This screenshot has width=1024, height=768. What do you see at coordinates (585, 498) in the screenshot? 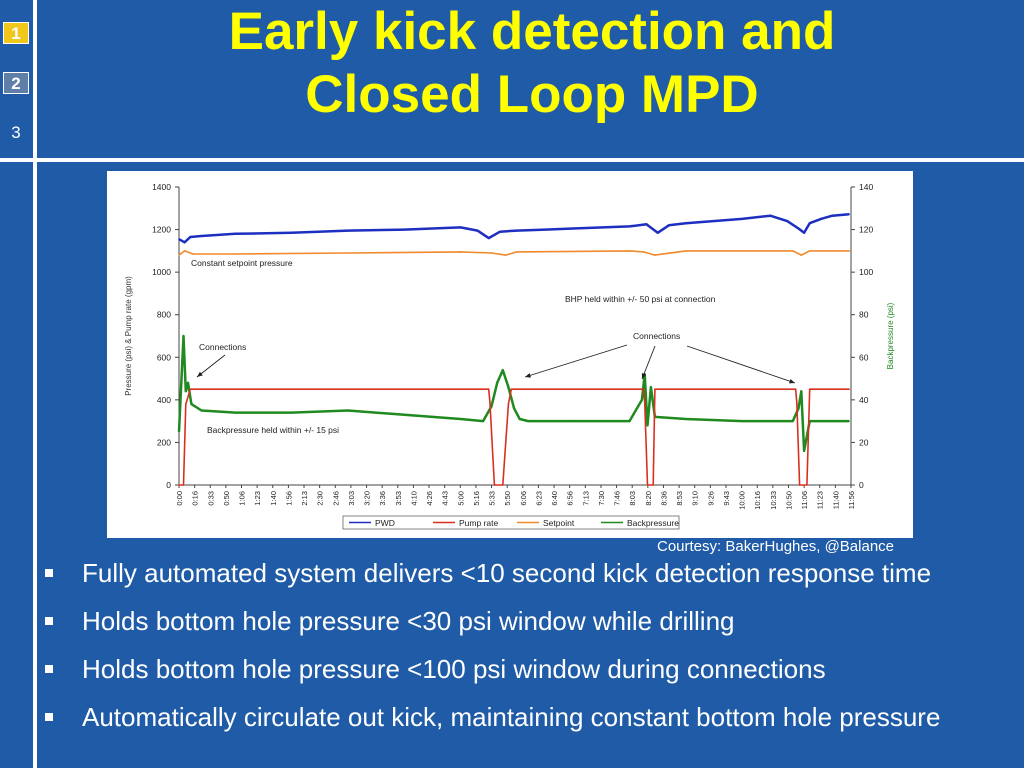
I see `x-tick-label: 7:13` at bounding box center [585, 498].